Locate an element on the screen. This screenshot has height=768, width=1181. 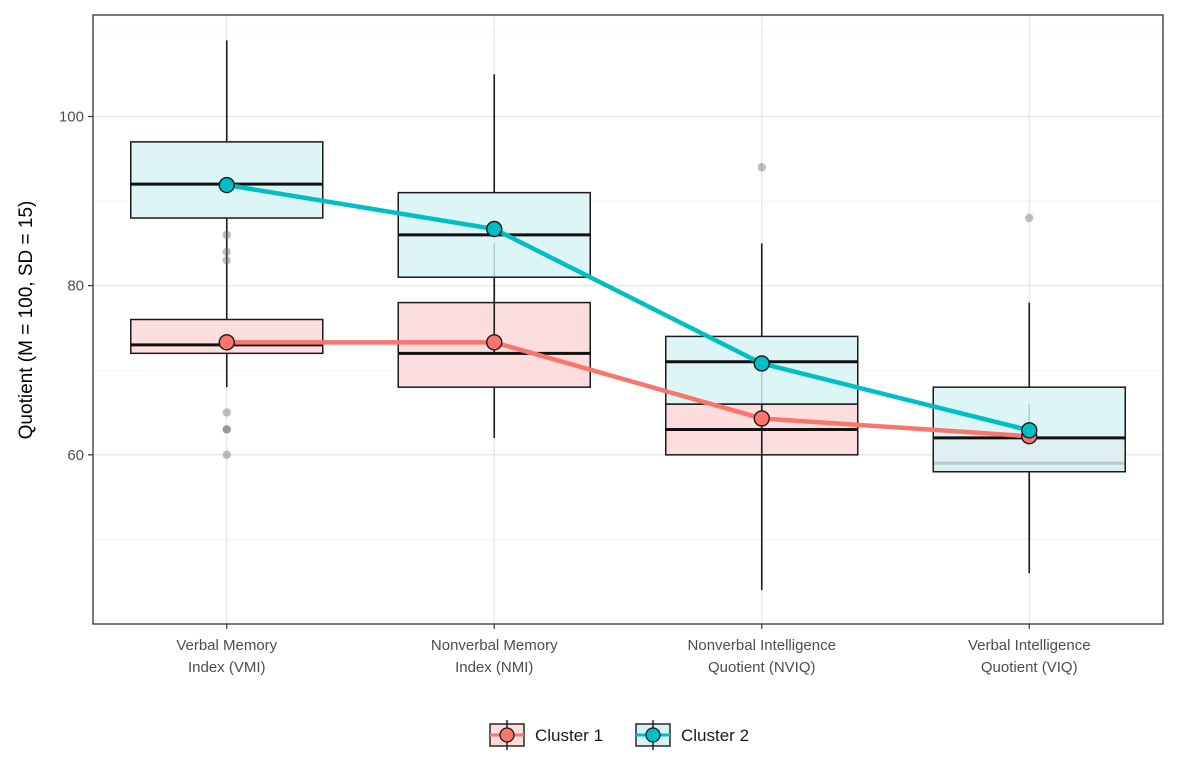
legend-item-cluster-1: Cluster 1 is located at coordinates (546, 735).